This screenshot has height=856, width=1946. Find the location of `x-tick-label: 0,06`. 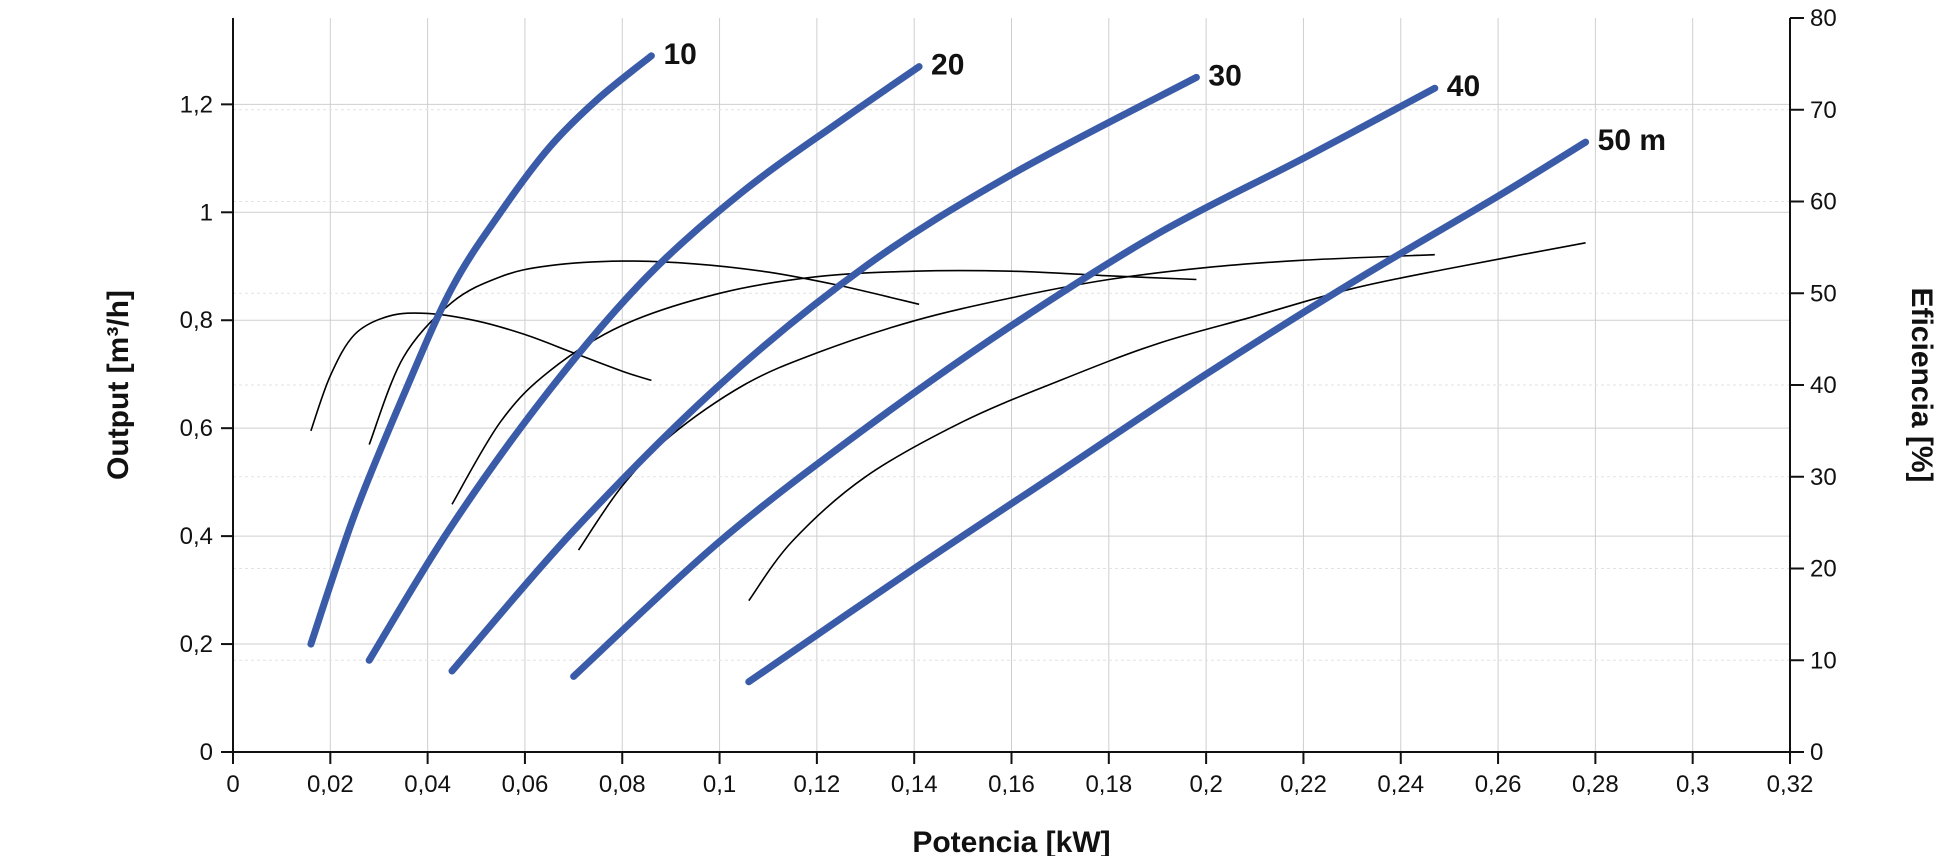

x-tick-label: 0,06 is located at coordinates (525, 784).